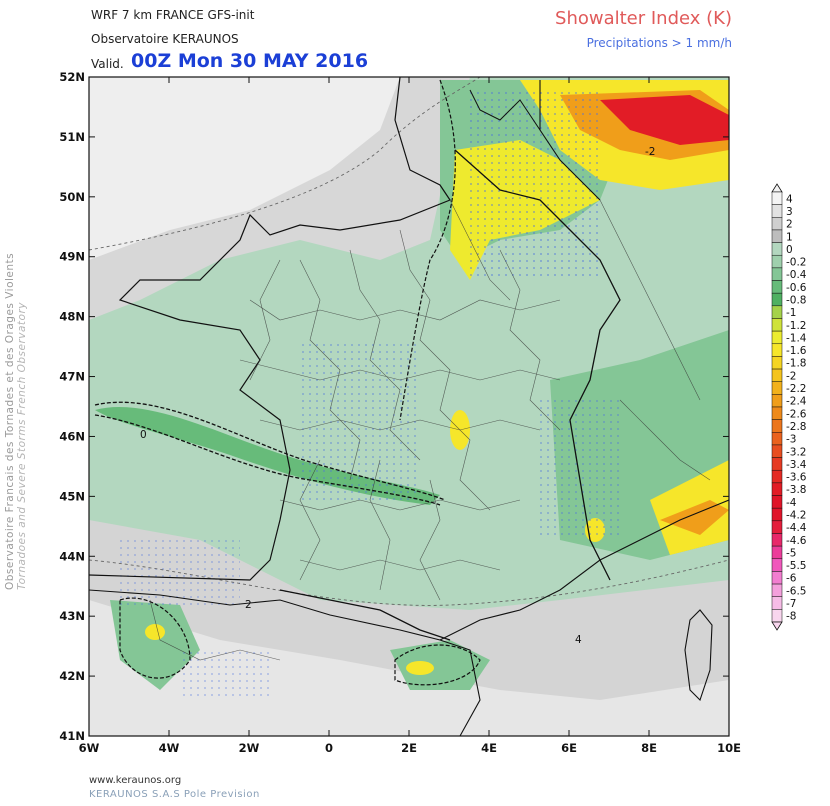  I want to click on lon-tick-label: 0, so click(329, 748).